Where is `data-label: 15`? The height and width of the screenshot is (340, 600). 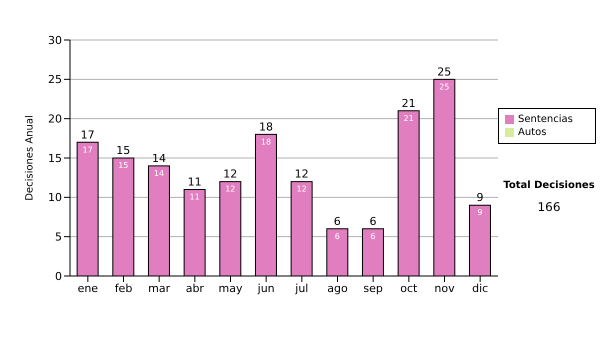
data-label: 15 is located at coordinates (123, 165).